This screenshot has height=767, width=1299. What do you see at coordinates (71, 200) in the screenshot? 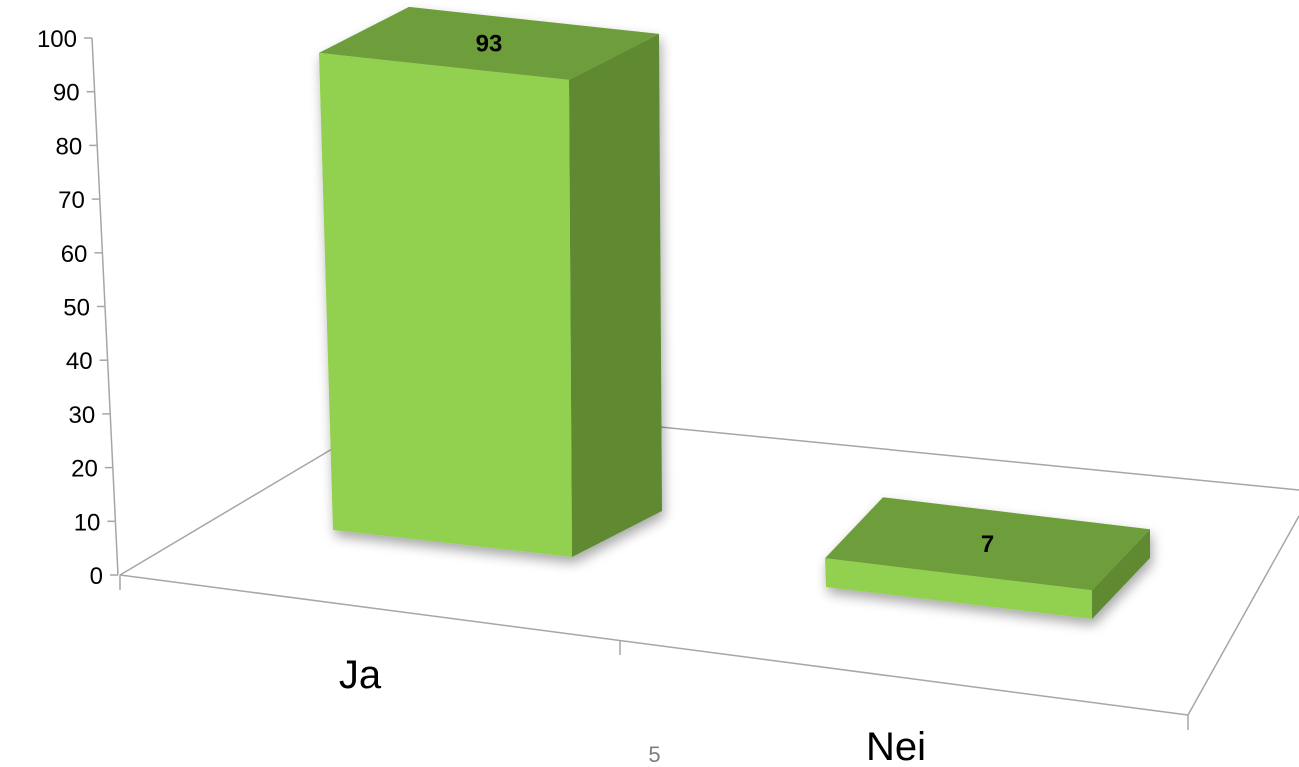
I see `y-tick-label: 70` at bounding box center [71, 200].